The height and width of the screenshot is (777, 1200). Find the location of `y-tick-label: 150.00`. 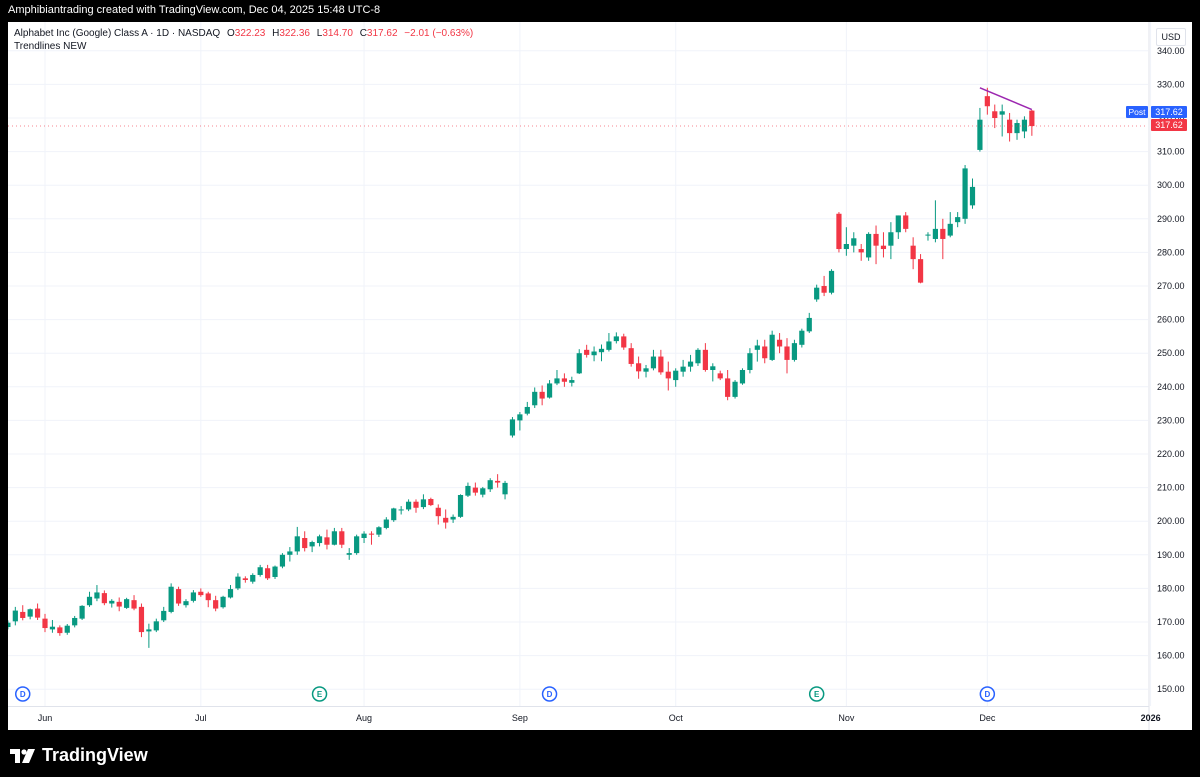

y-tick-label: 150.00 is located at coordinates (1171, 689).